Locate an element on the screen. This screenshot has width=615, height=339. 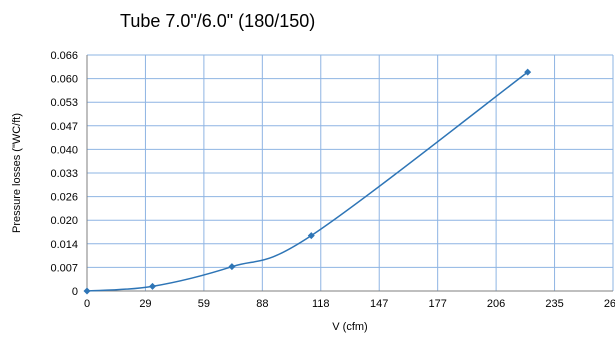
y-tick-label: 0.040 is located at coordinates (64, 150).